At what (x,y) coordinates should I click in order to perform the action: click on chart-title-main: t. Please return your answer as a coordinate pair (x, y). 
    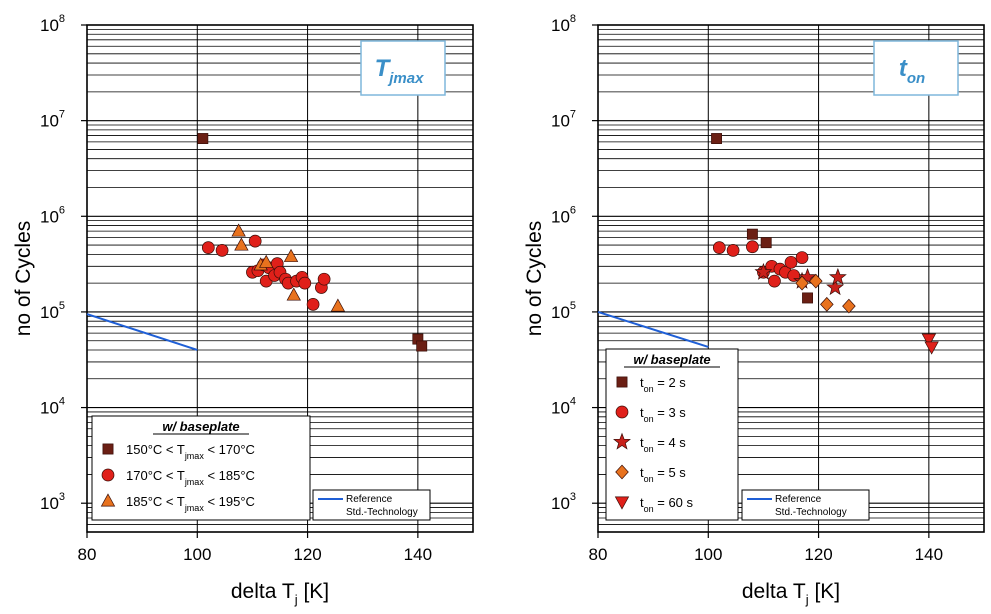
    Looking at the image, I should click on (903, 68).